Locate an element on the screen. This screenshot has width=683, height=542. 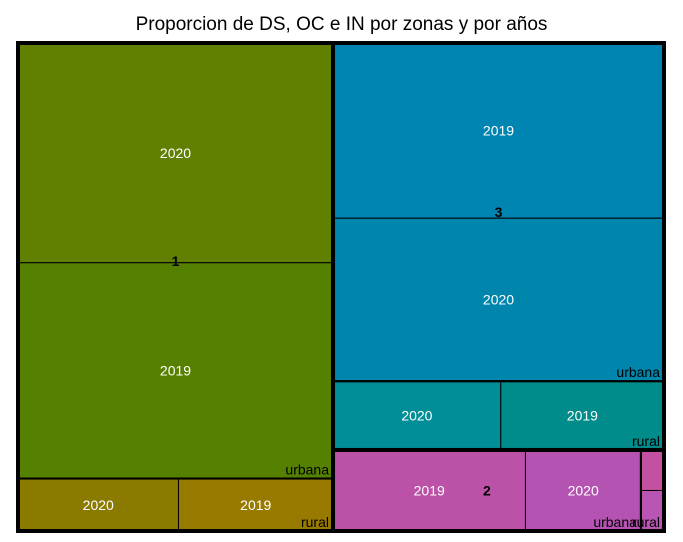
treemap-cell-3-rural-2019 is located at coordinates (582, 415).